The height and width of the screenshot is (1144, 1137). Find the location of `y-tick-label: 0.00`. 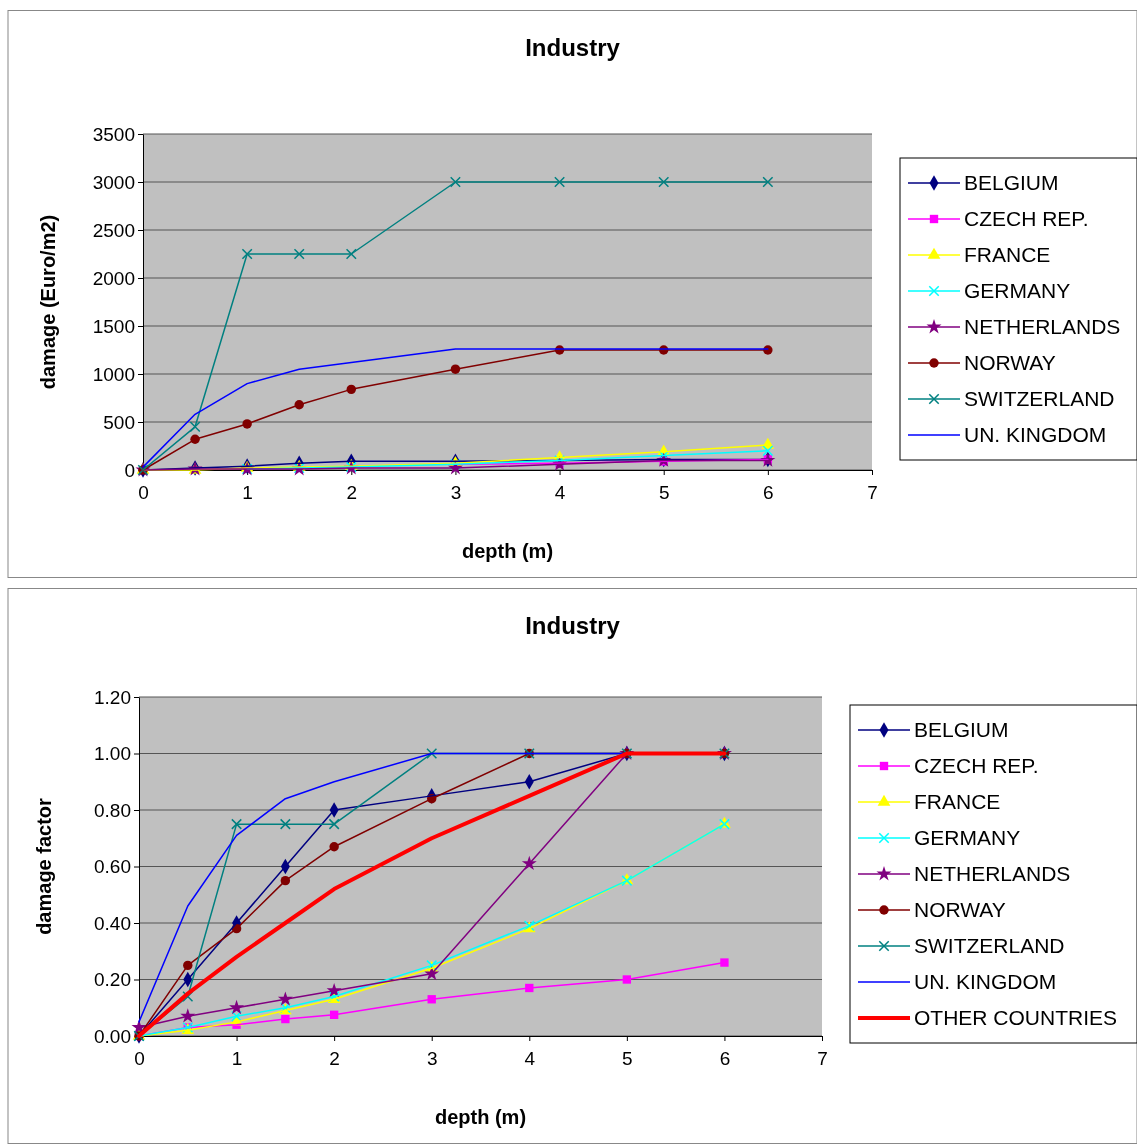

y-tick-label: 0.00 is located at coordinates (112, 1036).